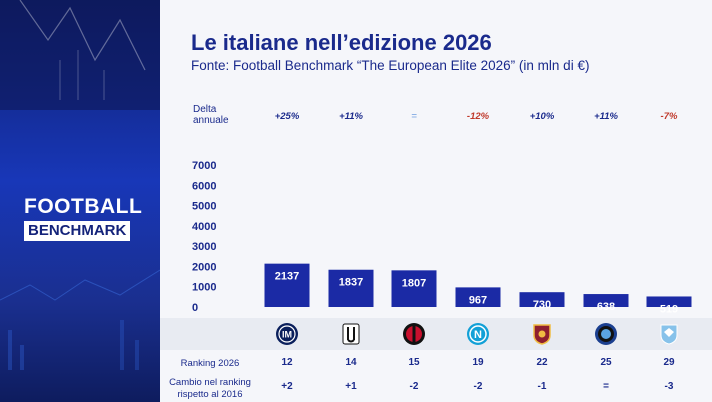 Image resolution: width=712 pixels, height=402 pixels. What do you see at coordinates (542, 362) in the screenshot?
I see `ranking-value: 22` at bounding box center [542, 362].